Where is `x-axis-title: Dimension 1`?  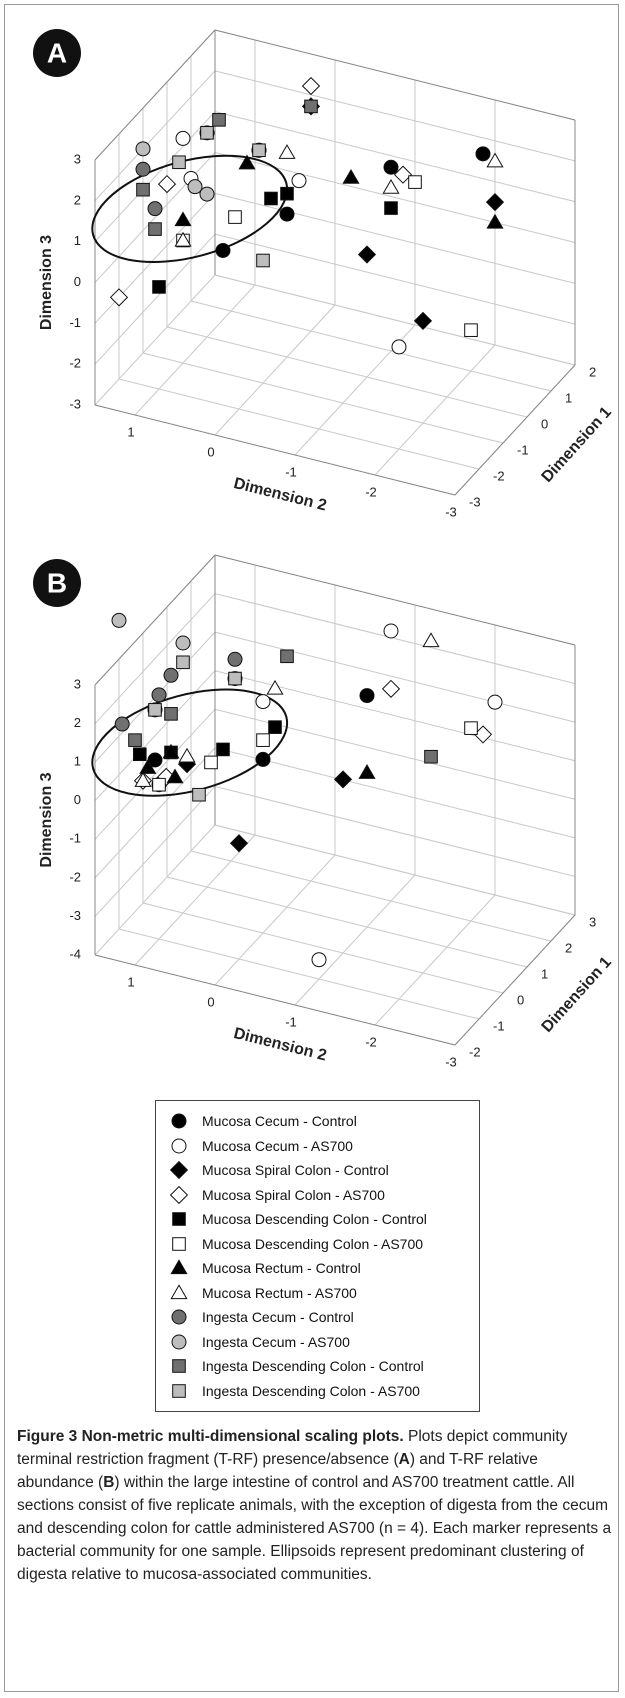
x-axis-title: Dimension 1 is located at coordinates (577, 995).